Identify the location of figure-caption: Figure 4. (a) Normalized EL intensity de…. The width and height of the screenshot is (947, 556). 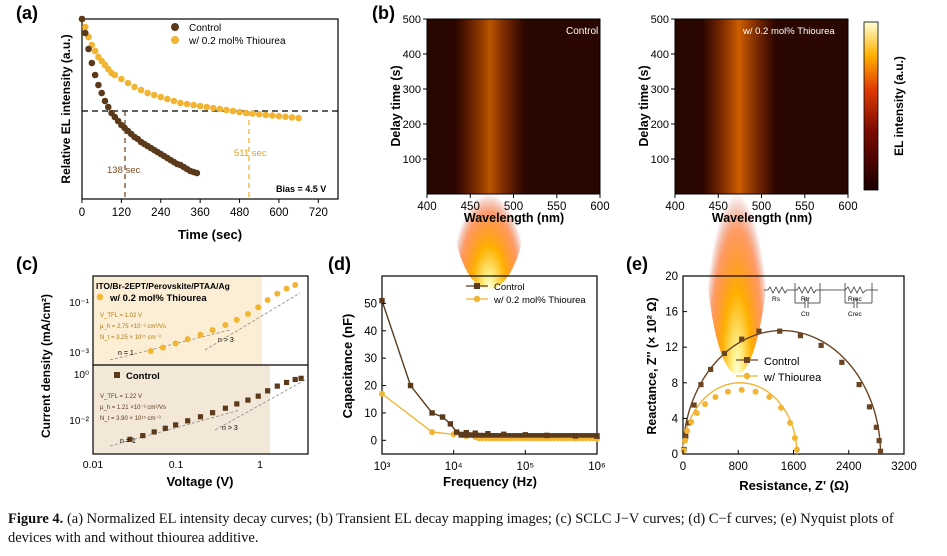
(473, 529).